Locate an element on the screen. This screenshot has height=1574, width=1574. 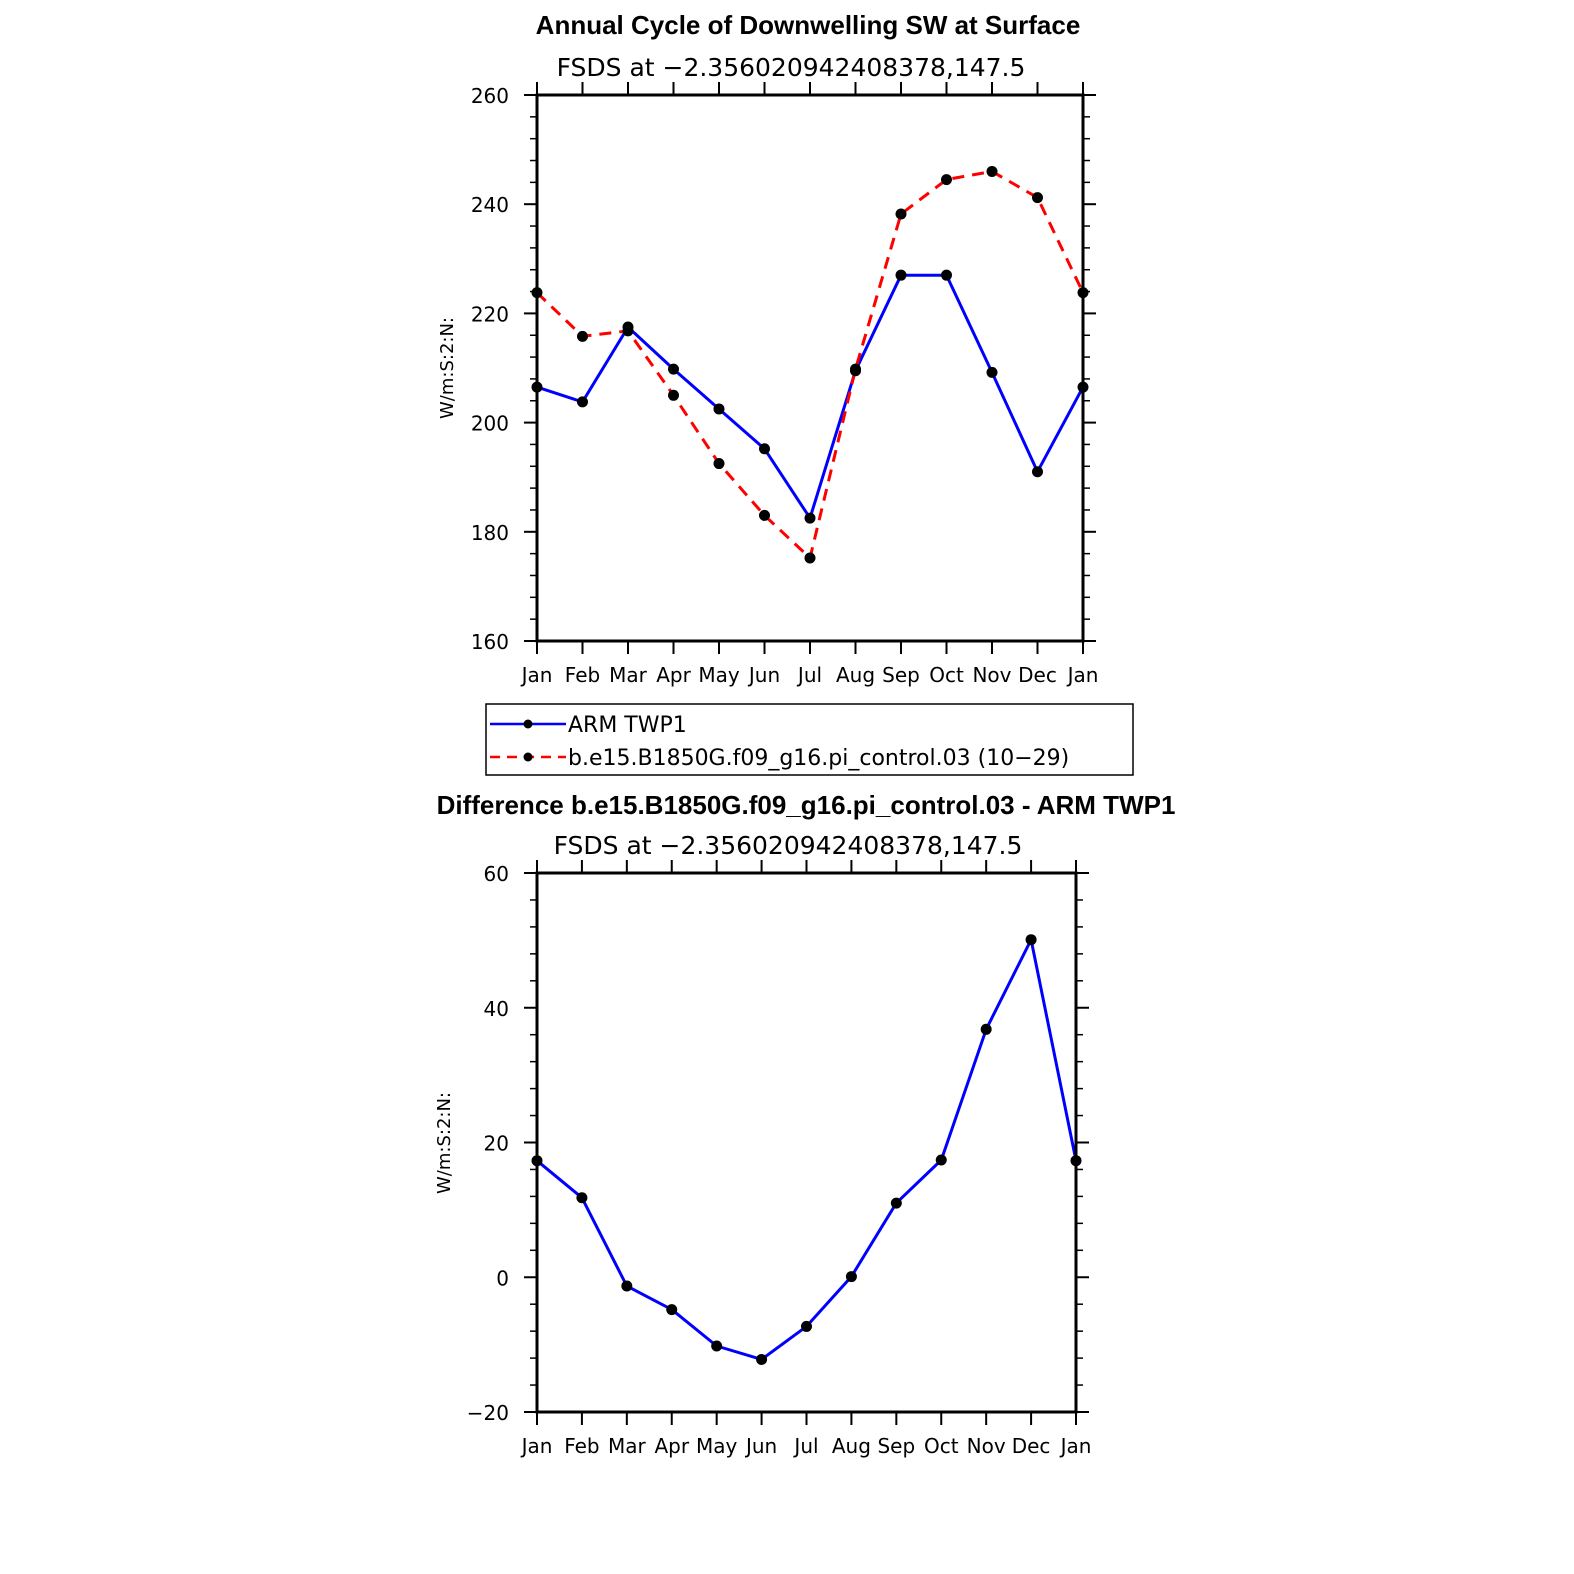
y-tick-label: 40 is located at coordinates (496, 1009).